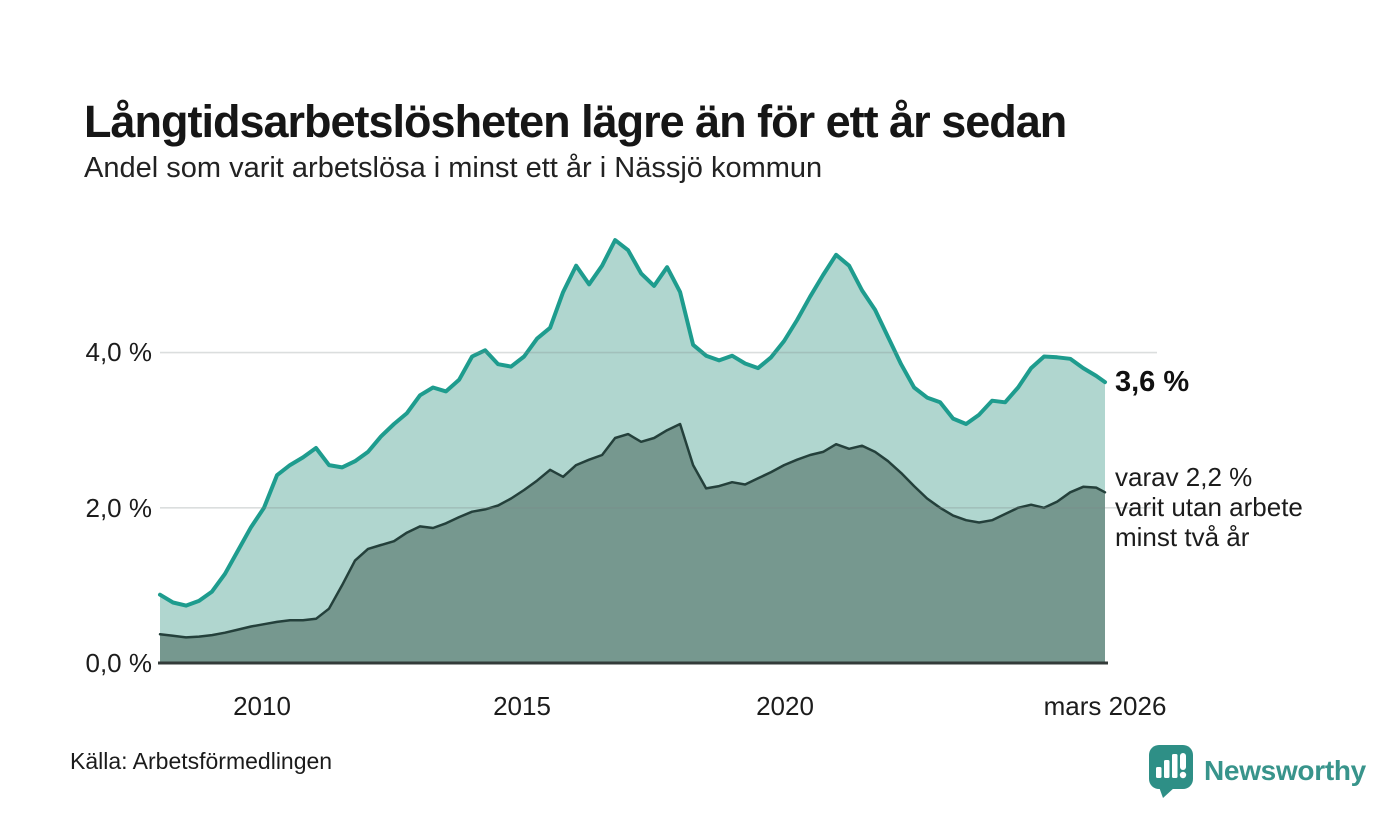 Image resolution: width=1400 pixels, height=840 pixels. Describe the element at coordinates (1105, 706) in the screenshot. I see `x-axis-tick-mars-2026: mars 2026` at that location.